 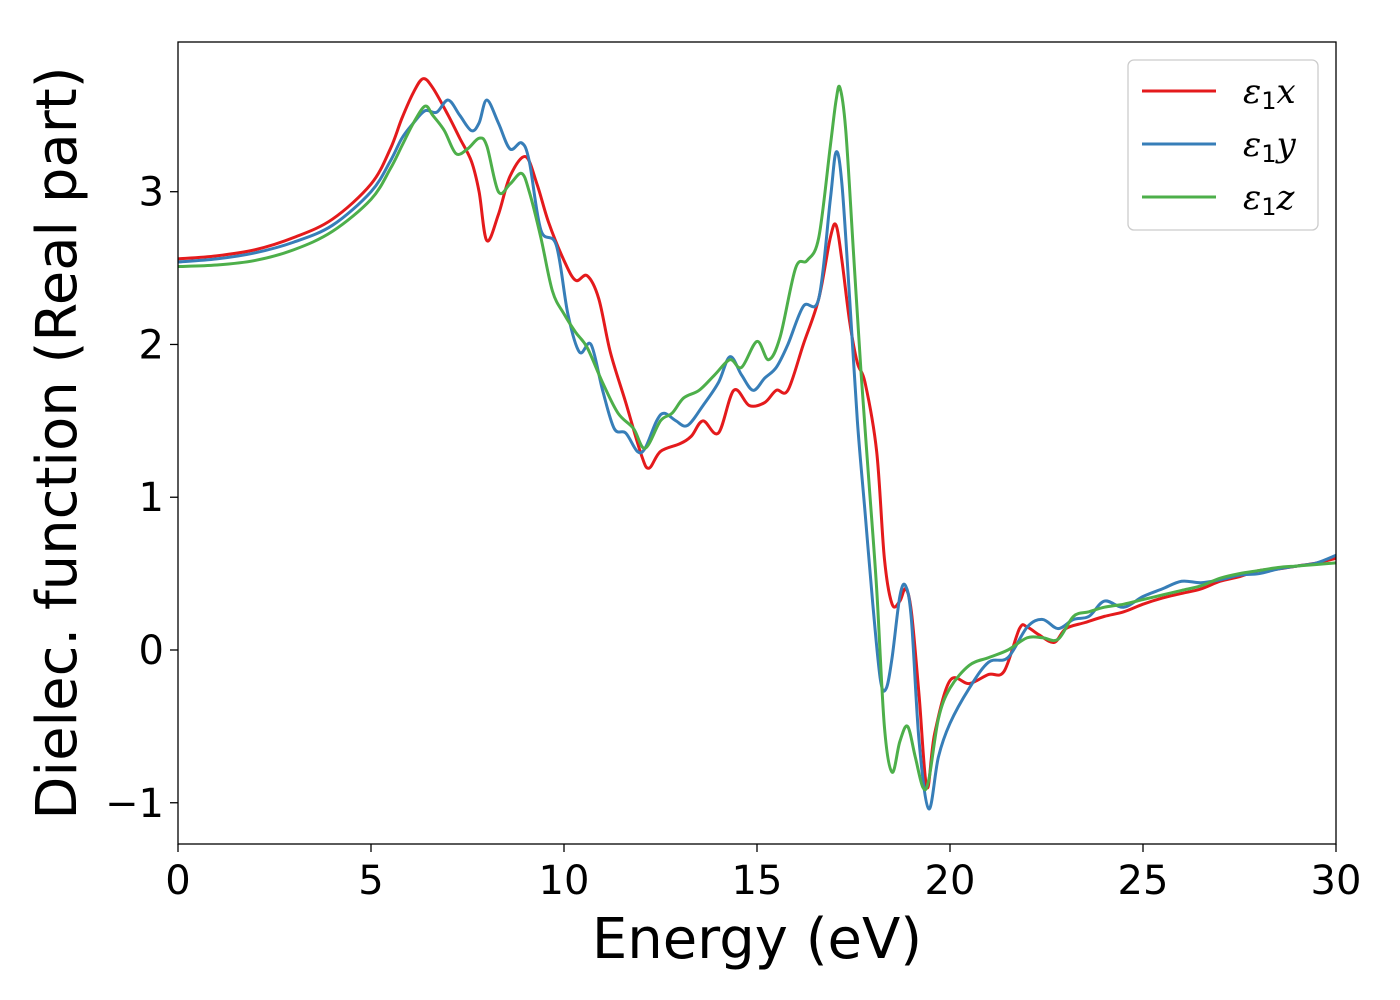 I want to click on x-axis-label: Energy (eV), so click(x=757, y=939).